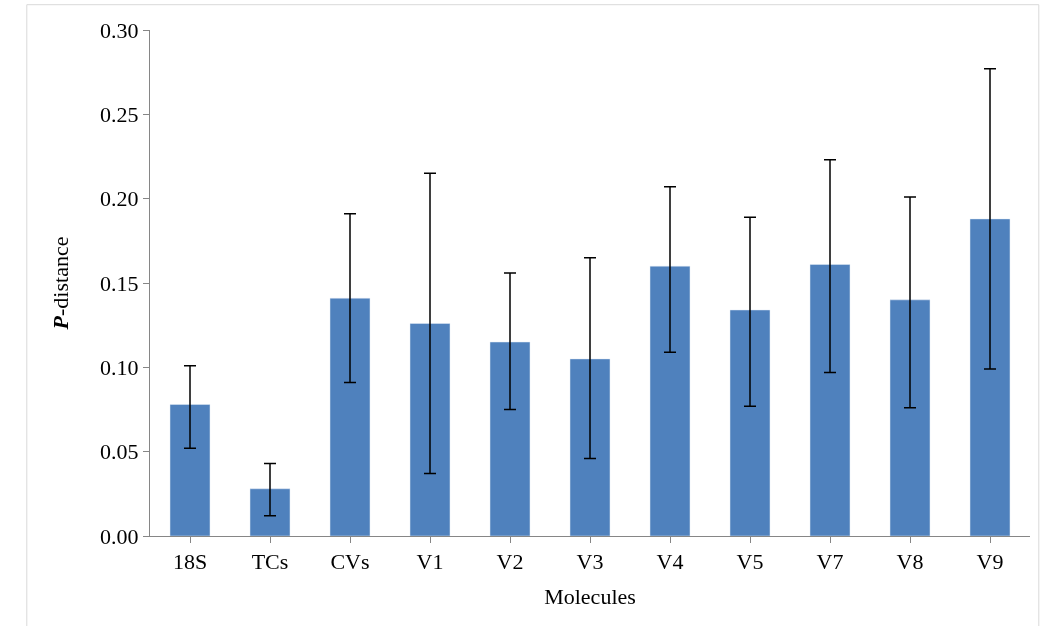 This screenshot has width=1050, height=626. I want to click on y-tick-label: 0.15, so click(119, 283).